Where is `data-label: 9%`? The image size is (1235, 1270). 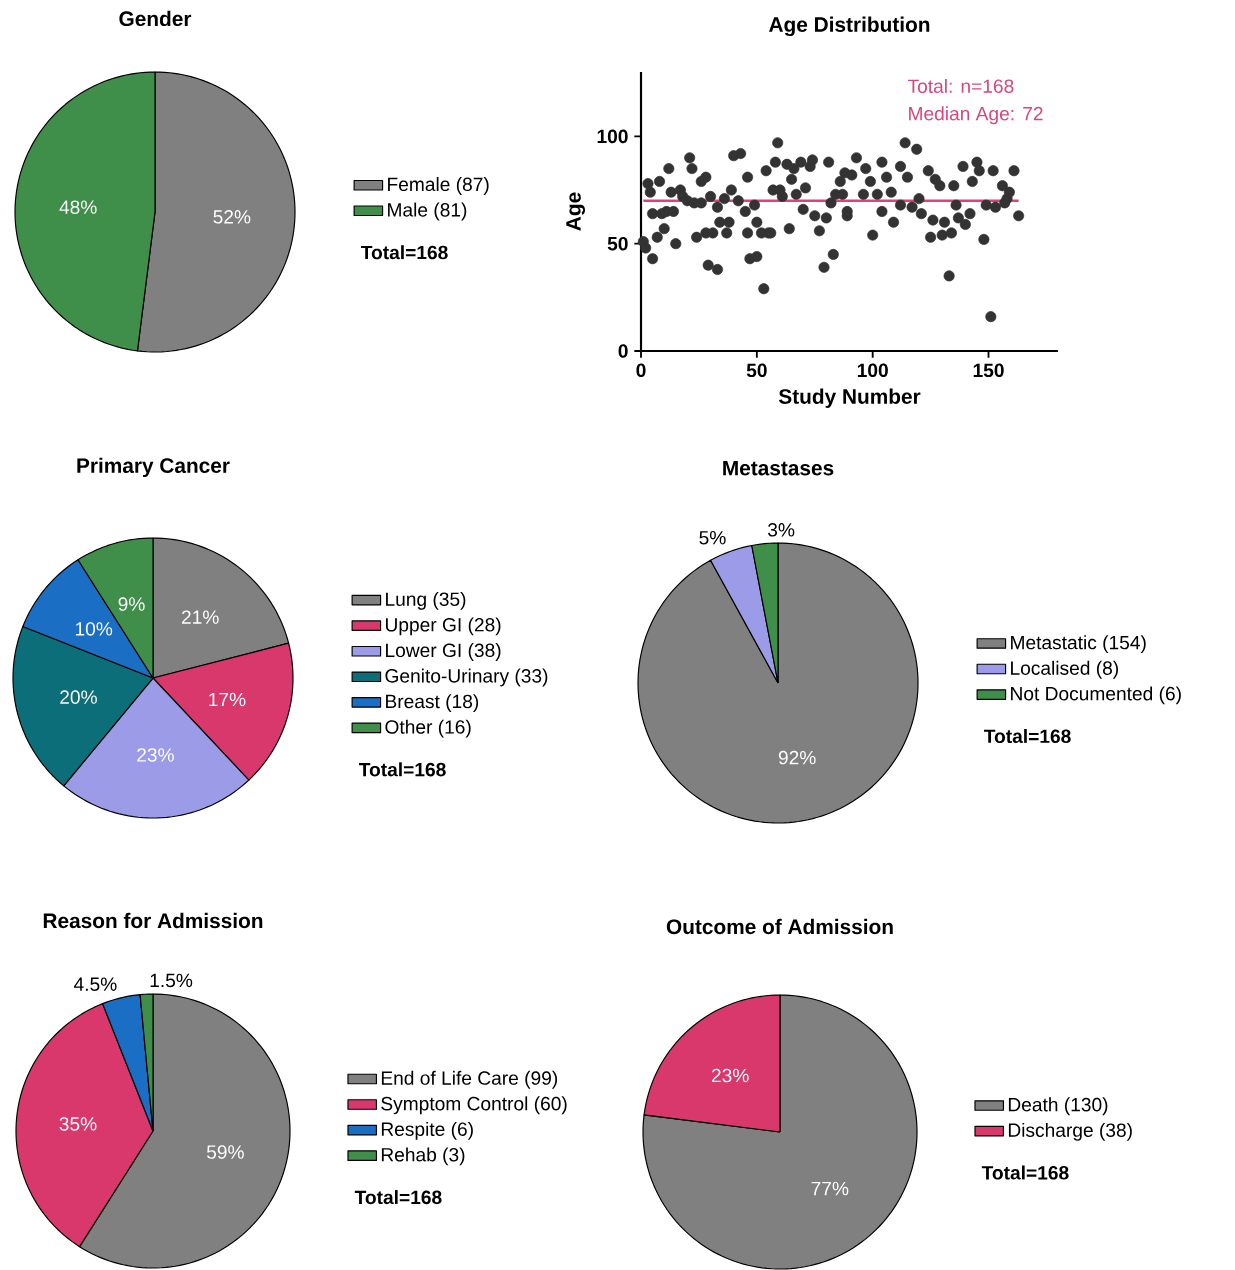 data-label: 9% is located at coordinates (131, 604).